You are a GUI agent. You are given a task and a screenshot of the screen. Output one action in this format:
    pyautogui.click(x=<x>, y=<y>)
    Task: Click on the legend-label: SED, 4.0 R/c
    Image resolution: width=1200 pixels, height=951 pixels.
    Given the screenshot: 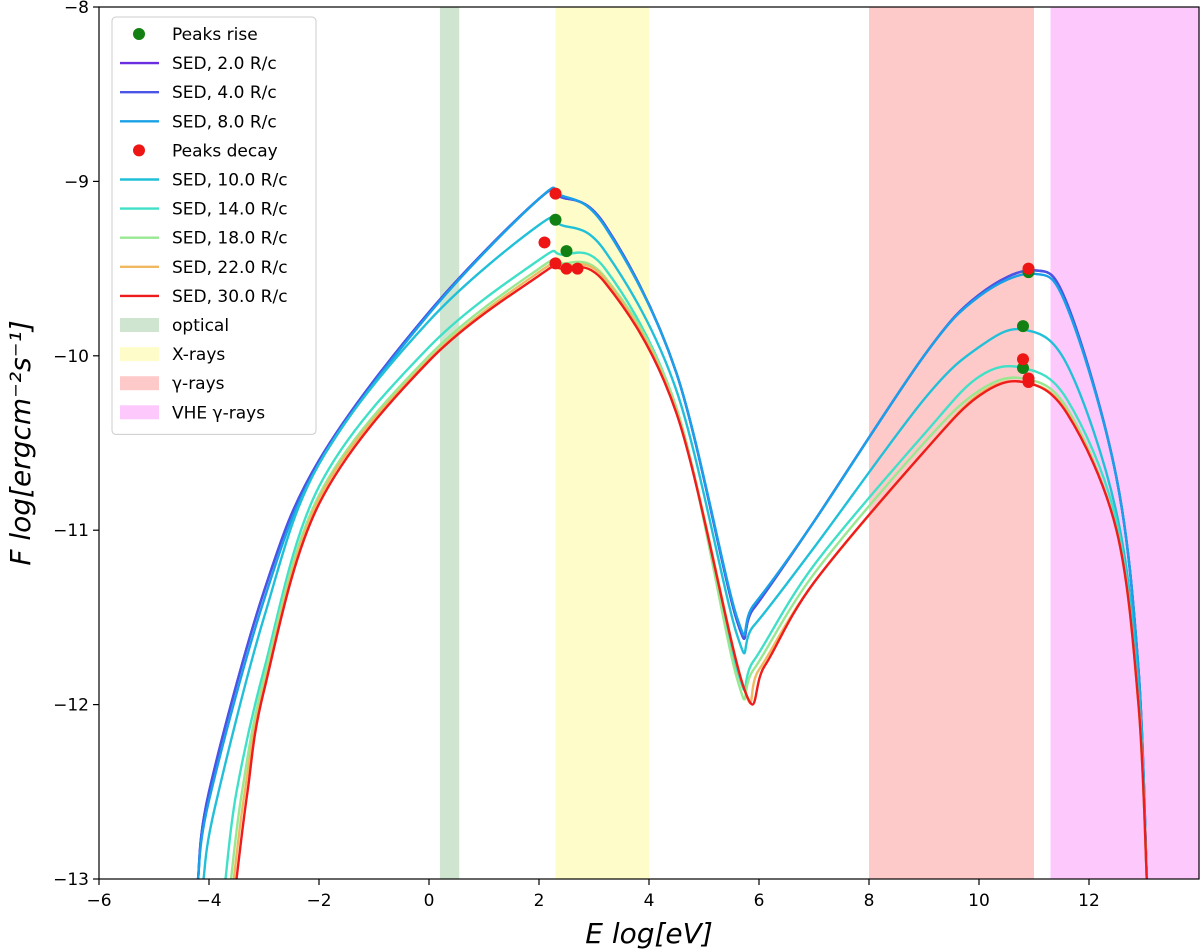 What is the action you would take?
    pyautogui.click(x=224, y=93)
    